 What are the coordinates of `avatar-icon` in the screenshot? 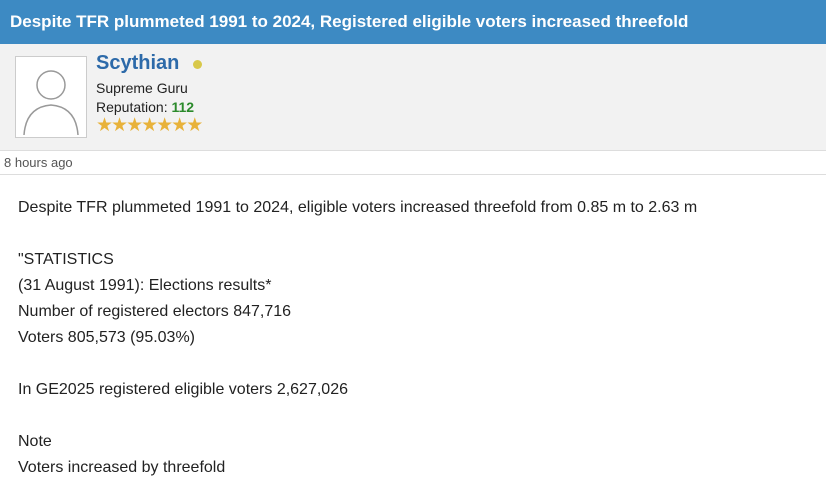 It's located at (51, 103).